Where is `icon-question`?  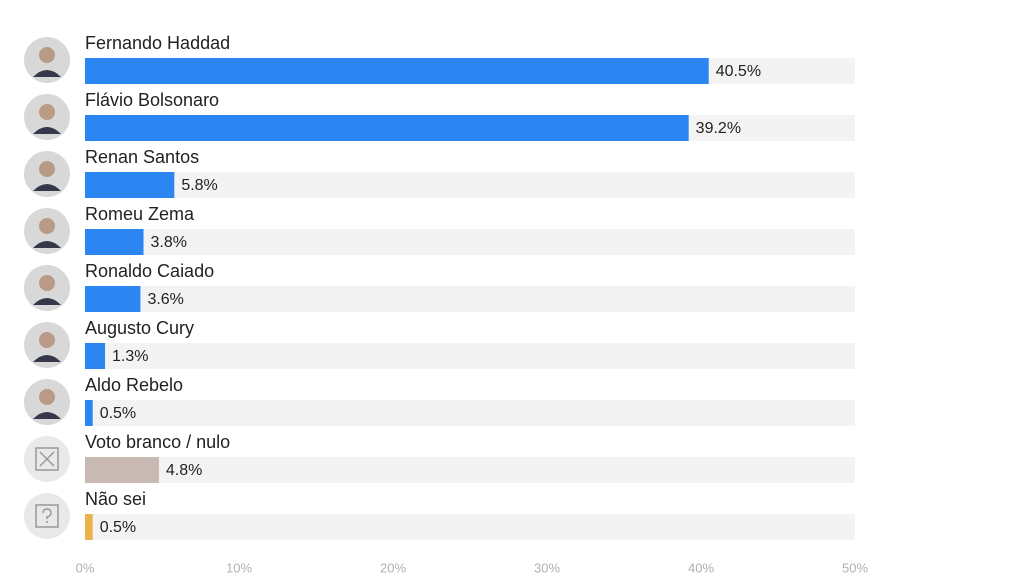
icon-question is located at coordinates (47, 515).